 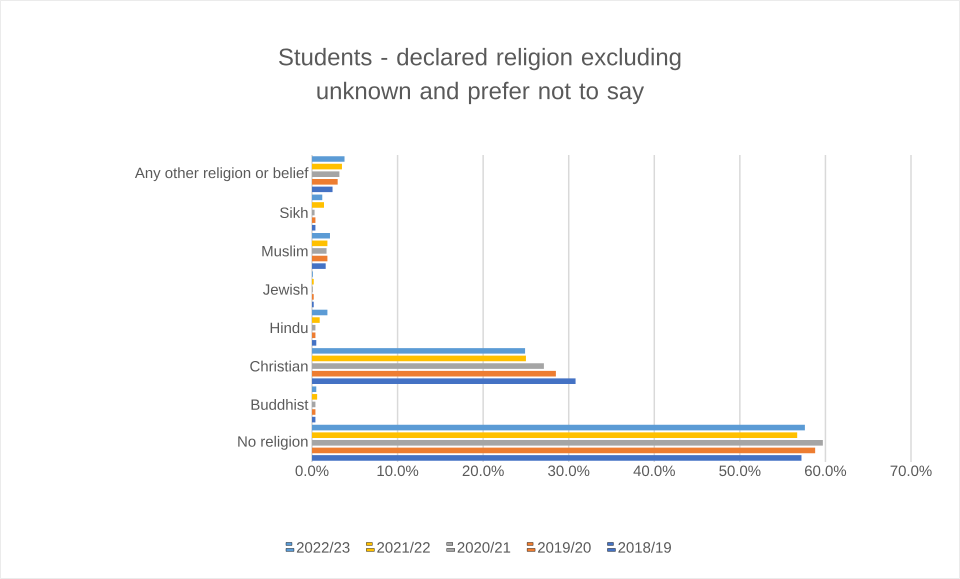 What do you see at coordinates (323, 547) in the screenshot?
I see `legend-label: 2022/23` at bounding box center [323, 547].